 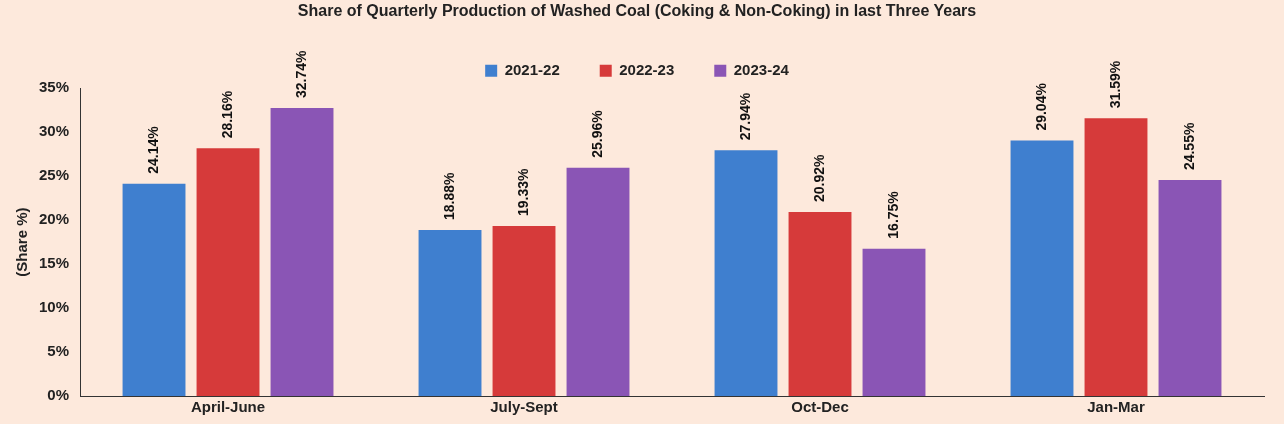 What do you see at coordinates (54, 87) in the screenshot?
I see `y-tick-label: 35%` at bounding box center [54, 87].